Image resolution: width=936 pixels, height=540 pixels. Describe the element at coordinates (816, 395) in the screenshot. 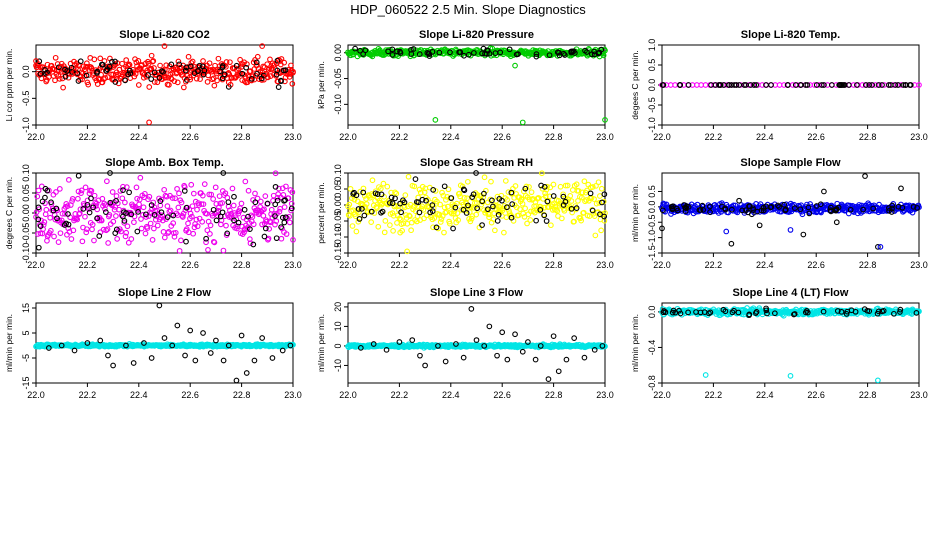

I see `x-tick-label: 22.6` at that location.